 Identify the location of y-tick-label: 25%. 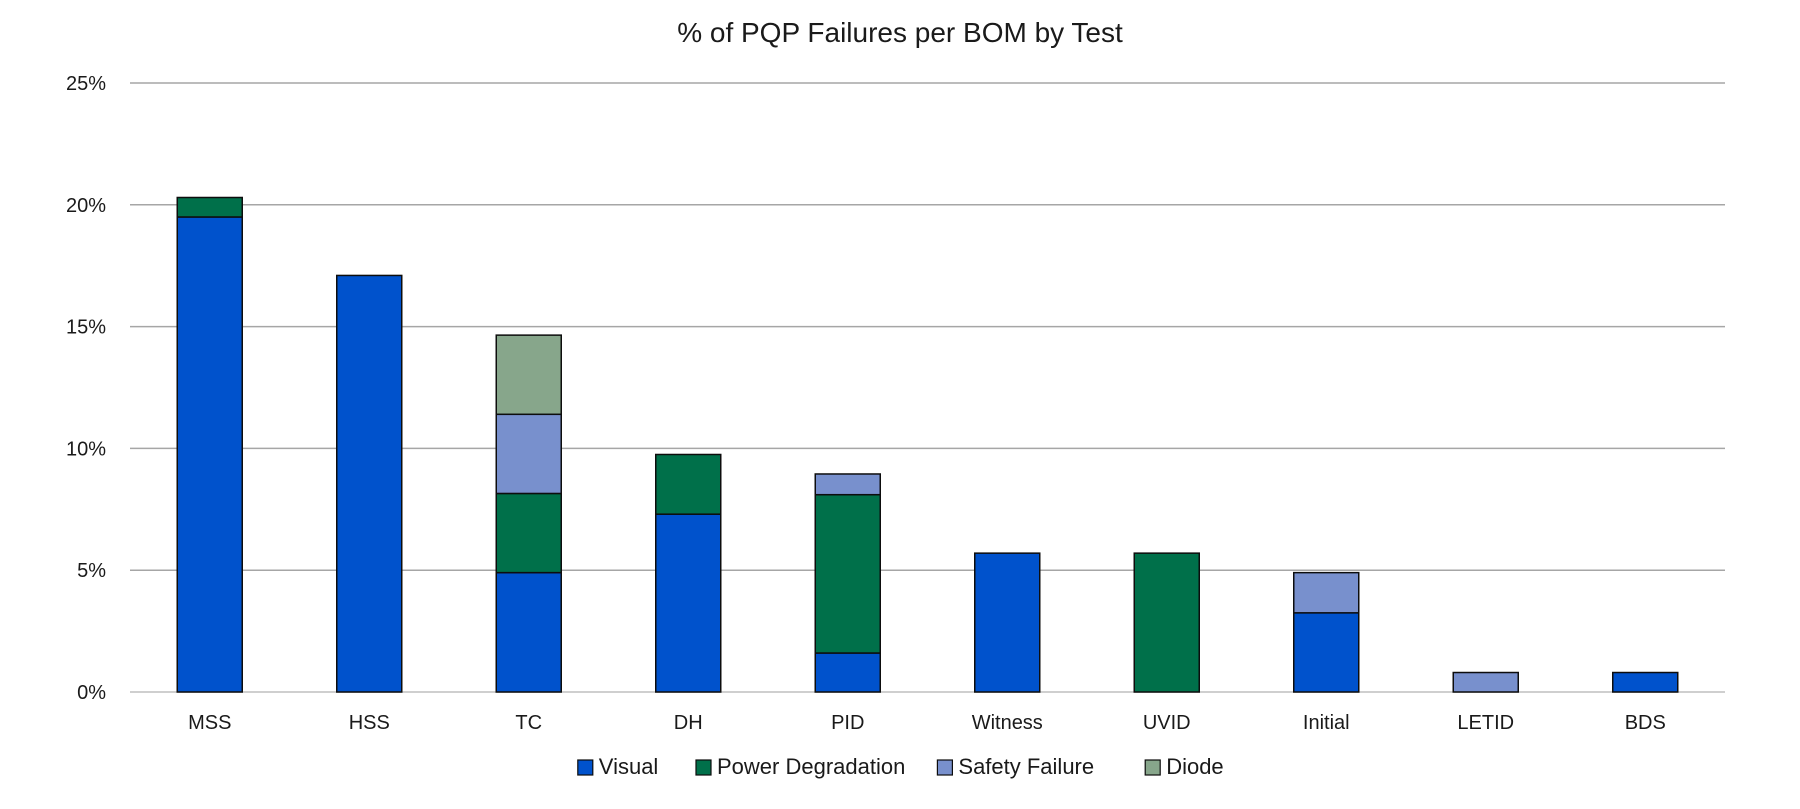
(86, 84).